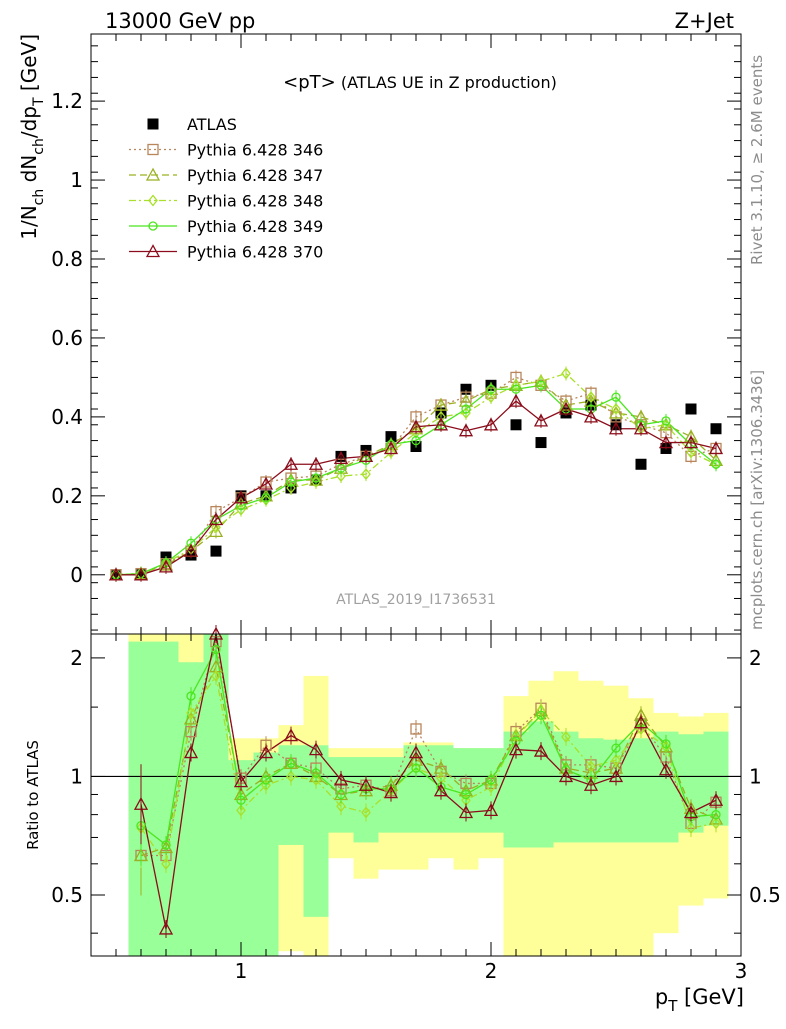 Image resolution: width=786 pixels, height=1029 pixels. I want to click on main-y-tick-label: 1, so click(76, 180).